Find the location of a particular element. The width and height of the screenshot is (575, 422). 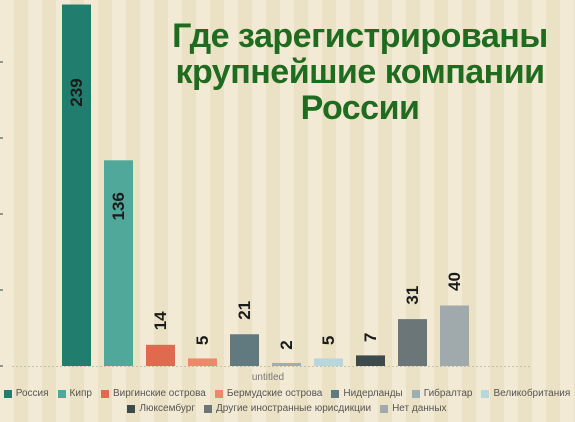

legend-item-cyprus: Кипр is located at coordinates (74, 393).